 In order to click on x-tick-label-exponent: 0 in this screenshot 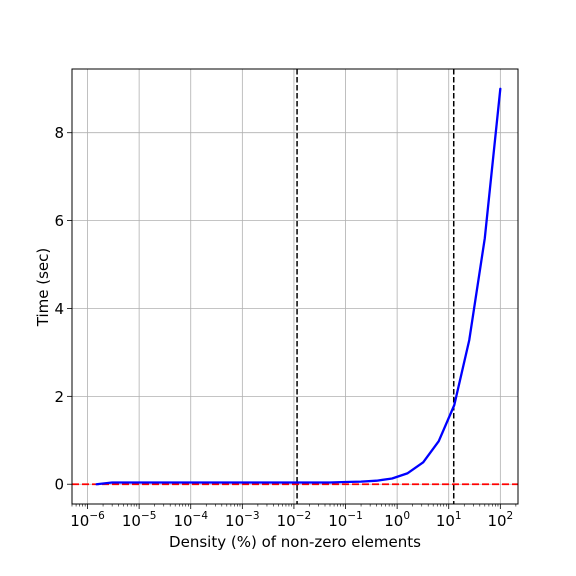, I will do `click(406, 516)`.